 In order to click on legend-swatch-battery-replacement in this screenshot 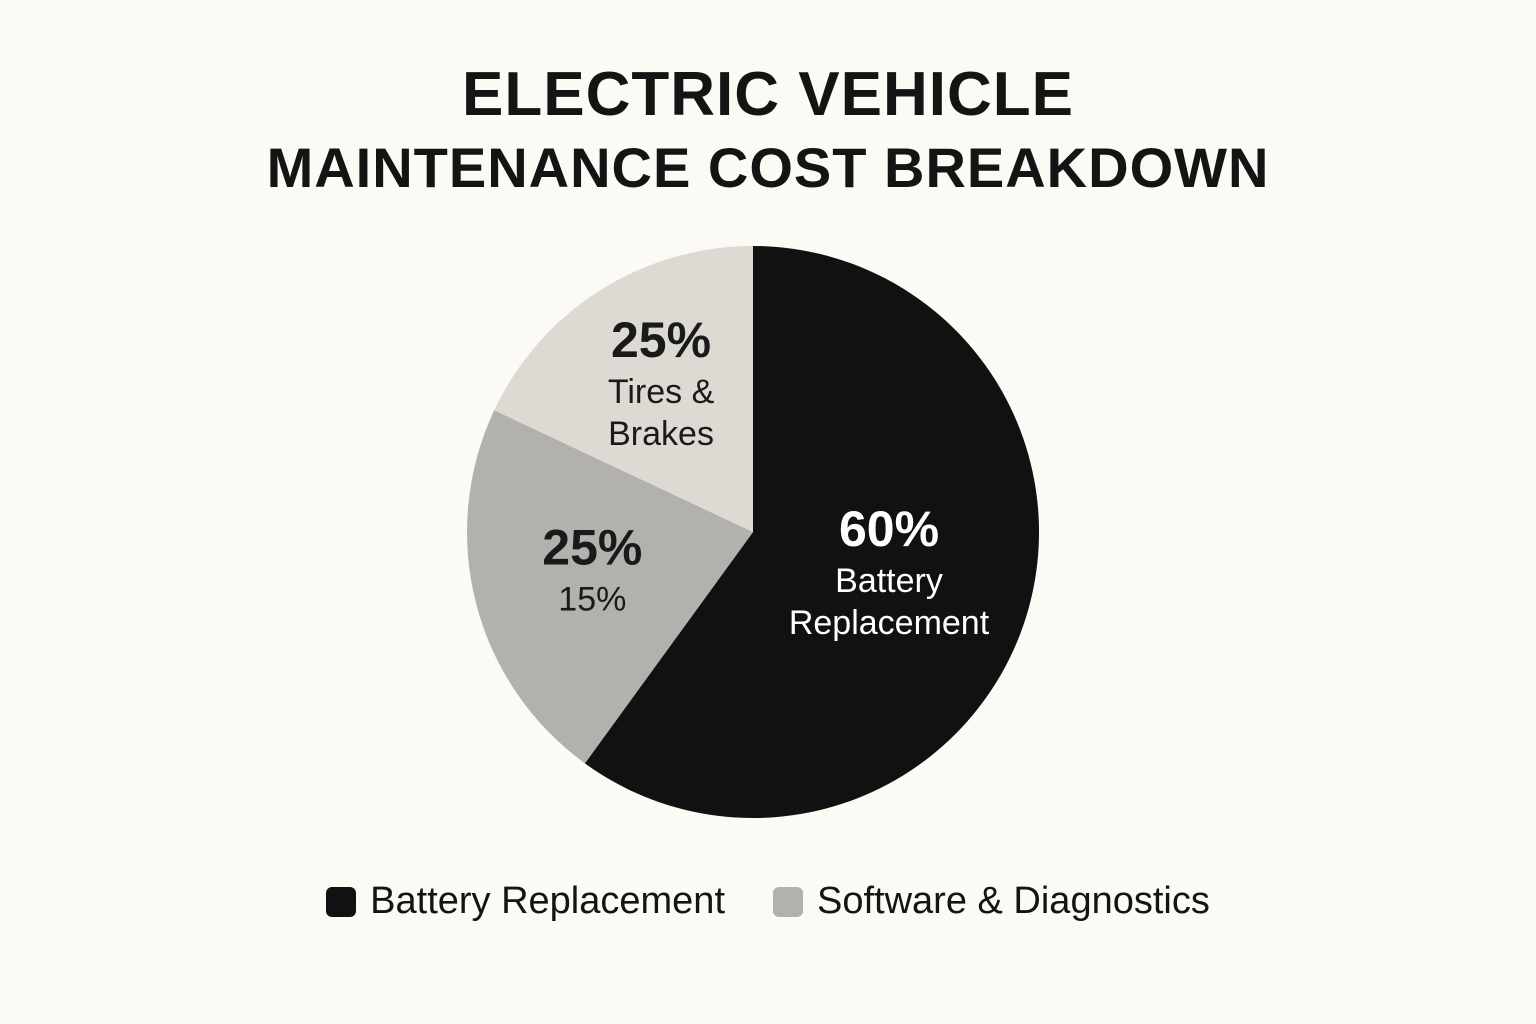, I will do `click(341, 901)`.